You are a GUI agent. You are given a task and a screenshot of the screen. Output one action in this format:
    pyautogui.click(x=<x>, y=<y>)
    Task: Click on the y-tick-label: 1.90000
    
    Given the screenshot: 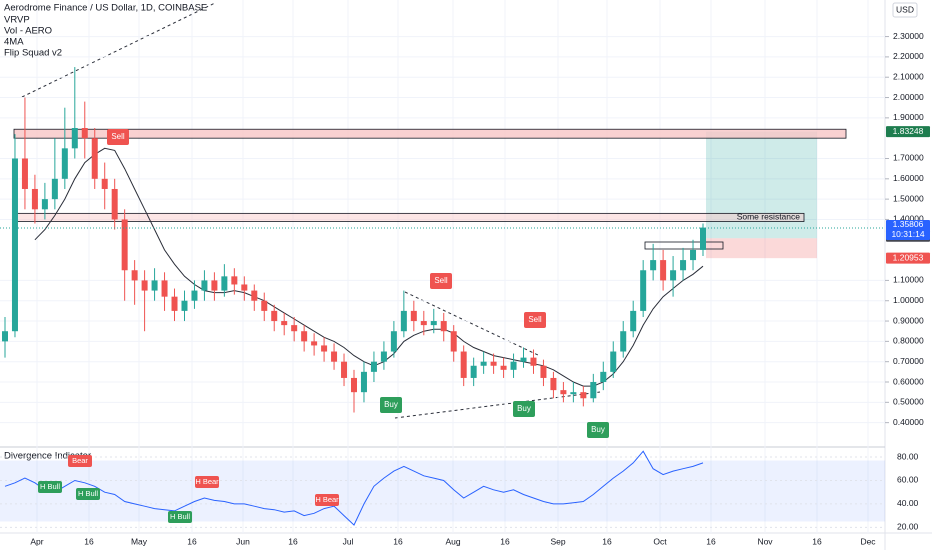 What is the action you would take?
    pyautogui.click(x=908, y=117)
    